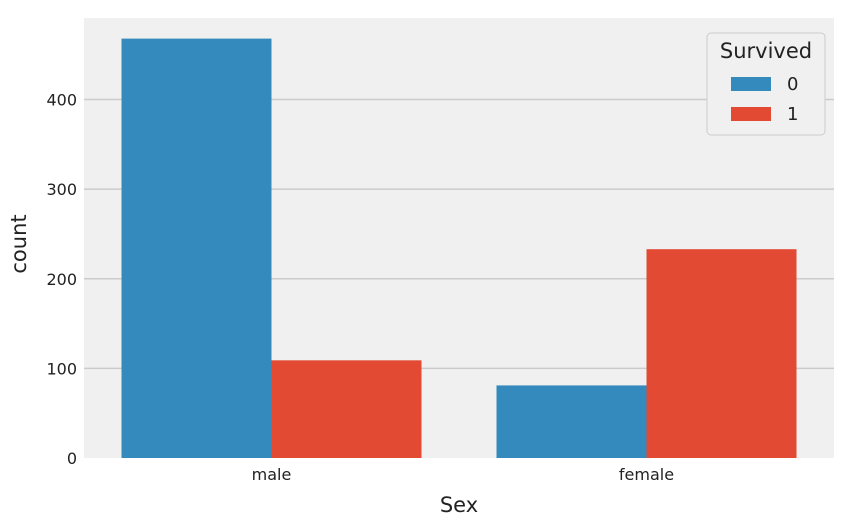 This screenshot has height=530, width=858. What do you see at coordinates (61, 100) in the screenshot?
I see `y-tick-label: 400` at bounding box center [61, 100].